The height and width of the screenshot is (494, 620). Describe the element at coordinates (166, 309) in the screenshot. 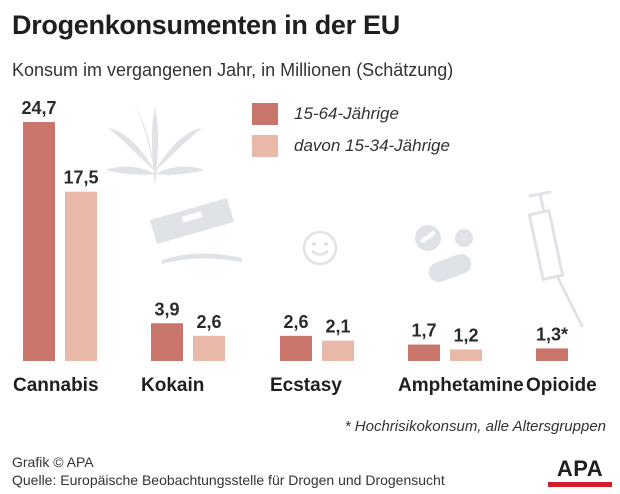

I see `data-label-kokain-series-1: 3,9` at that location.